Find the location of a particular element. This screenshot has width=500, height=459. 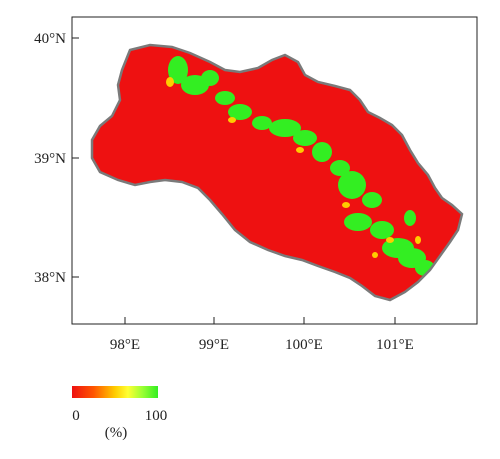

lon-axis: 98°E 99°E 100°E 101°E is located at coordinates (262, 335).